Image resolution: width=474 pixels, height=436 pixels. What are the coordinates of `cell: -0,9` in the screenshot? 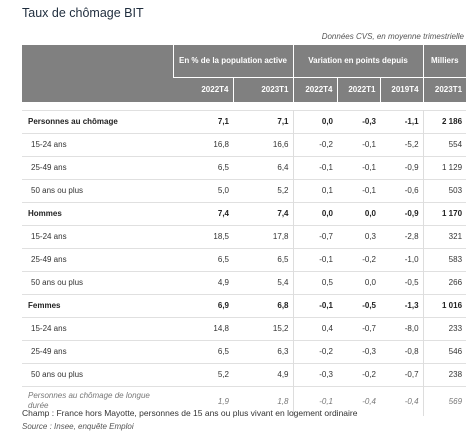 It's located at (411, 167).